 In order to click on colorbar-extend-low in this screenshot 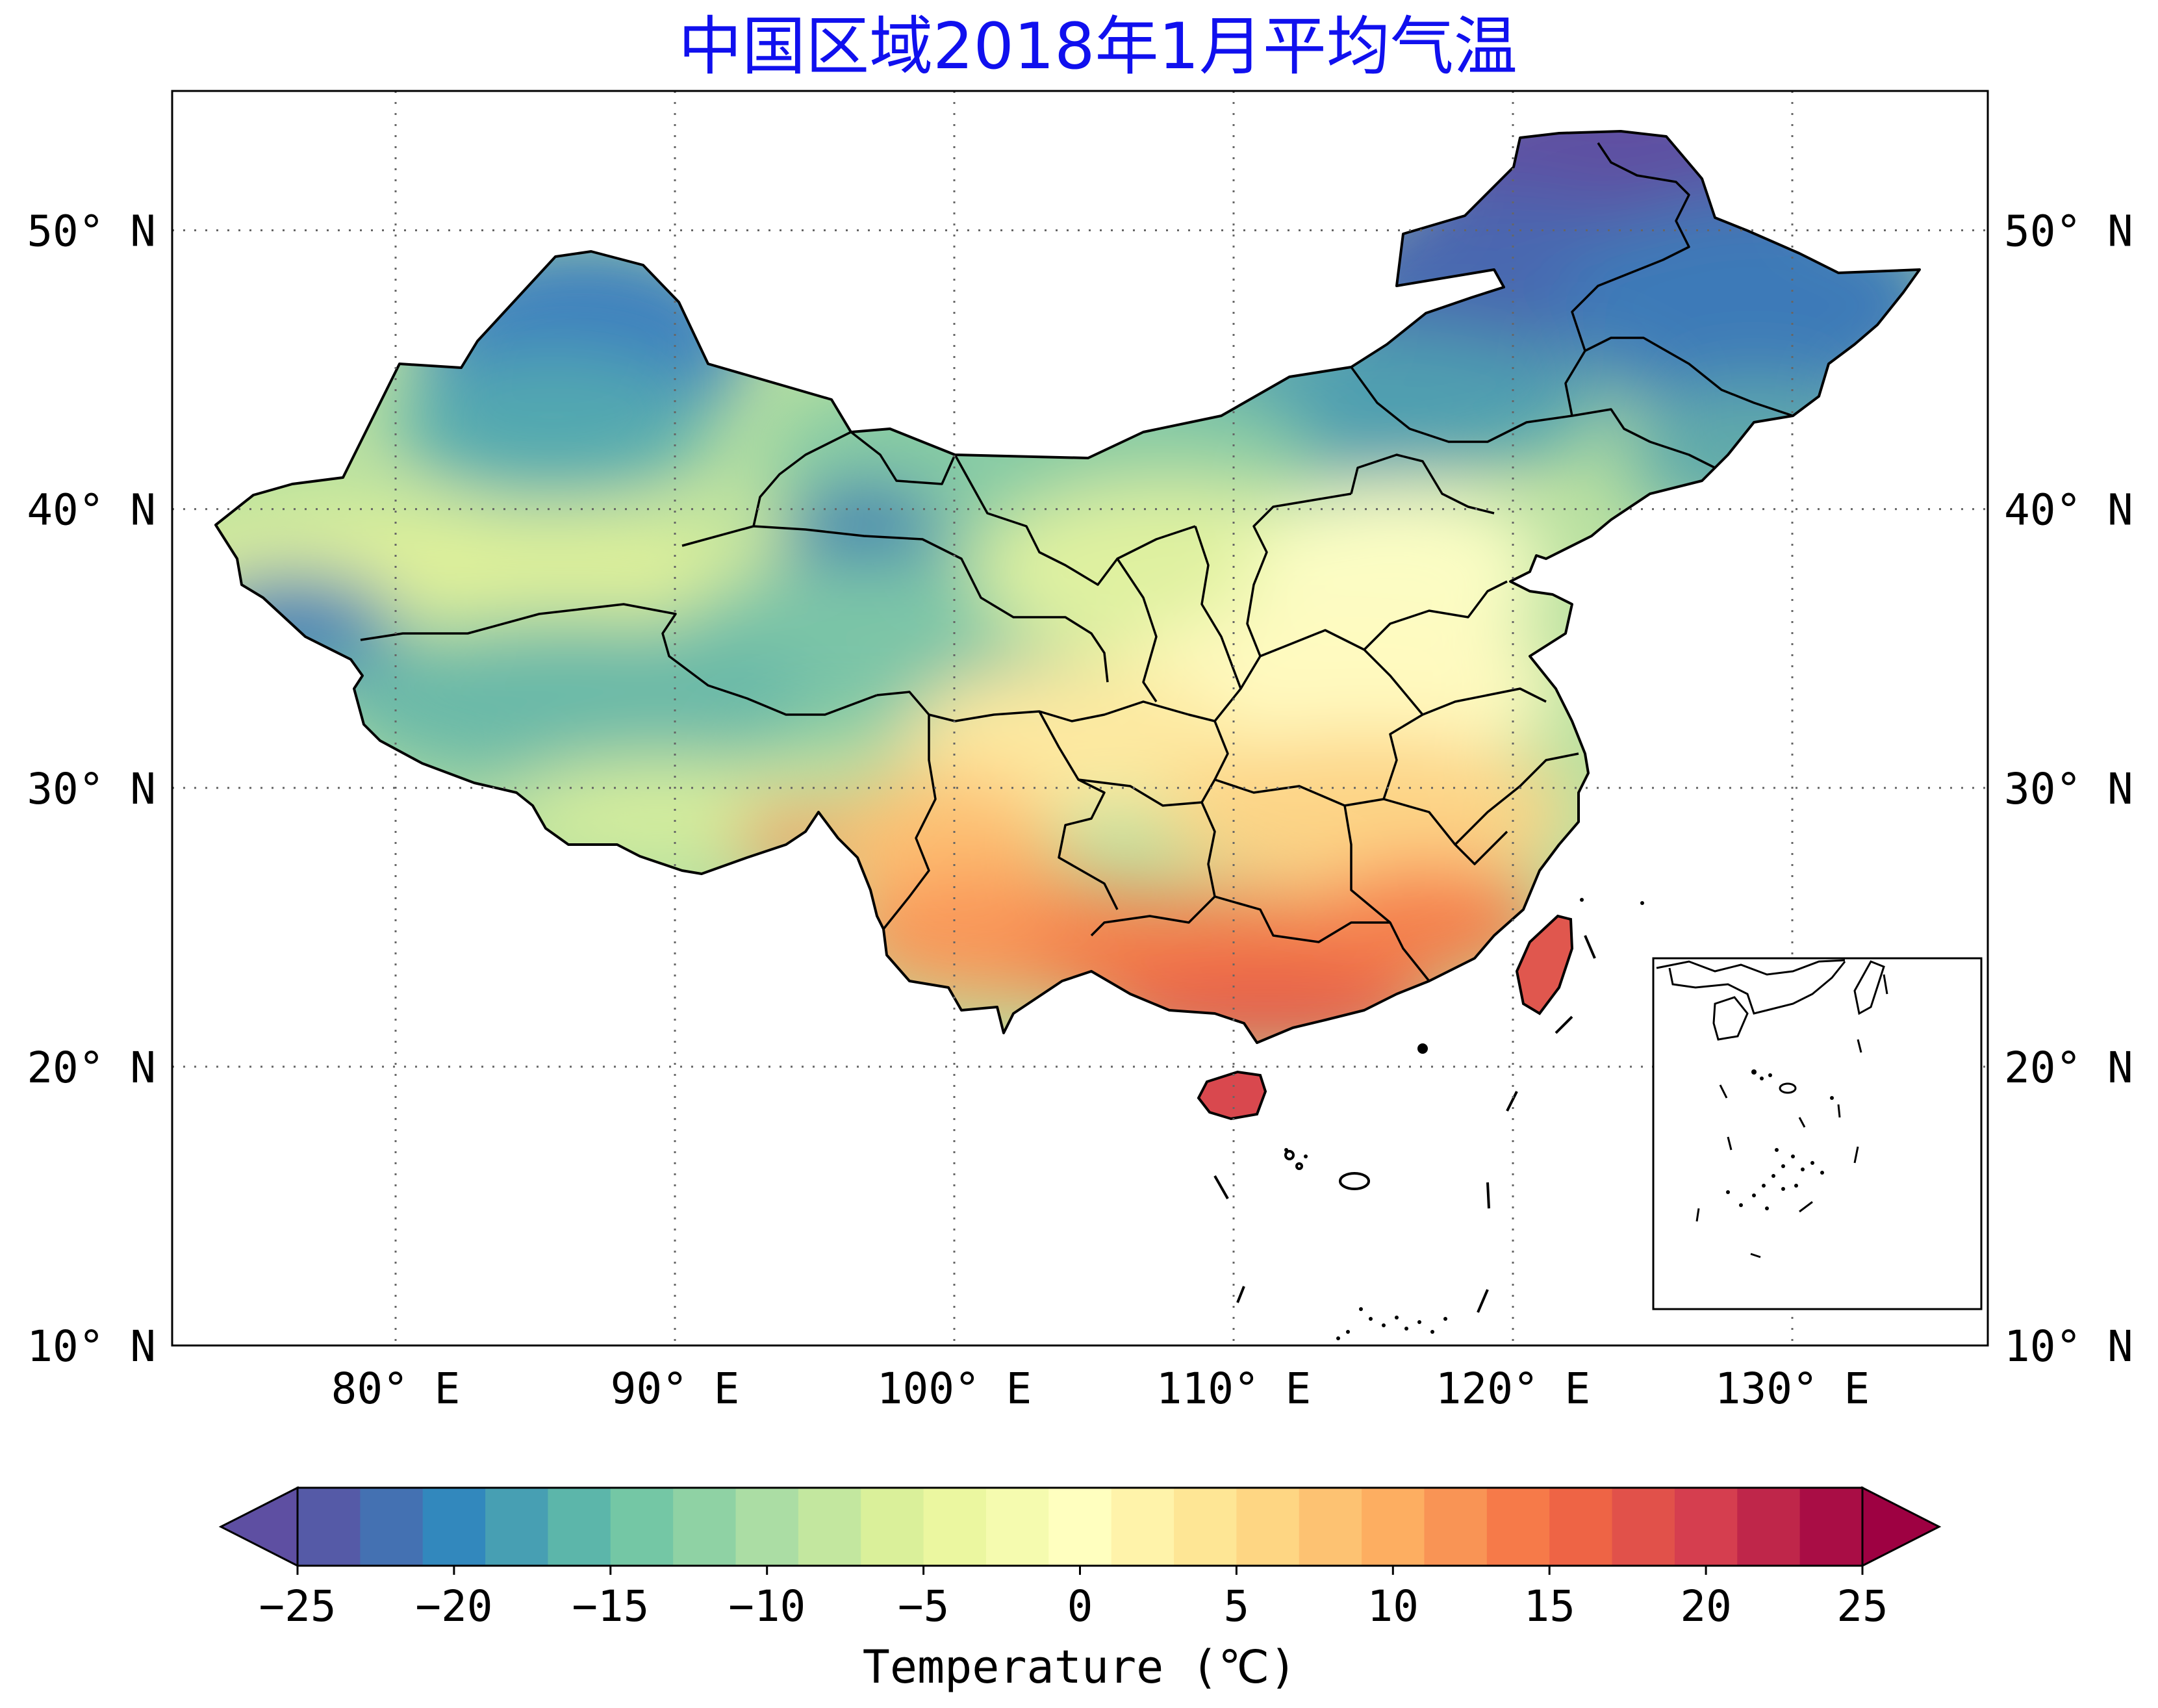, I will do `click(258, 1527)`.